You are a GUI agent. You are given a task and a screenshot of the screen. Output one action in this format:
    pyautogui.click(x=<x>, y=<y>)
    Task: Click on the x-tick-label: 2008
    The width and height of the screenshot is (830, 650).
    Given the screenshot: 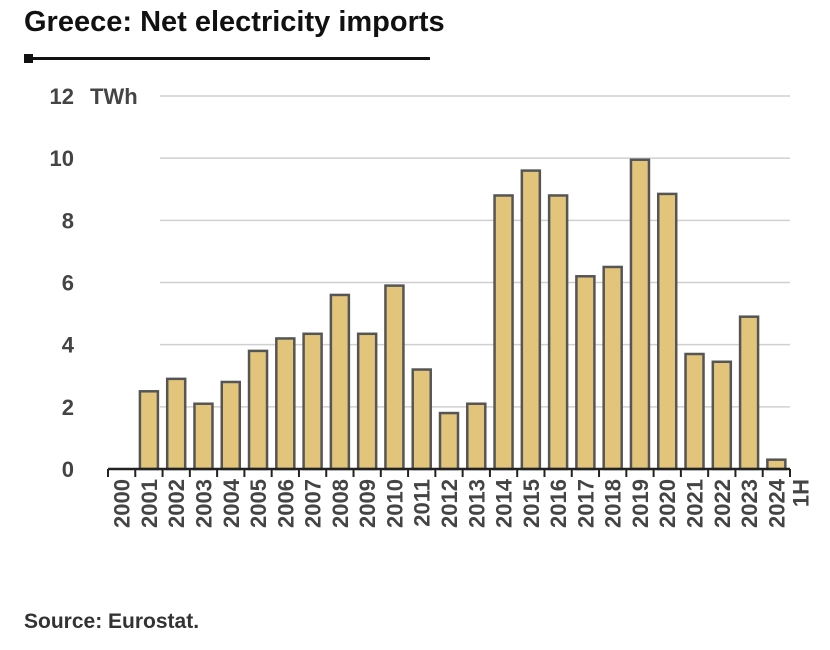 What is the action you would take?
    pyautogui.click(x=340, y=503)
    